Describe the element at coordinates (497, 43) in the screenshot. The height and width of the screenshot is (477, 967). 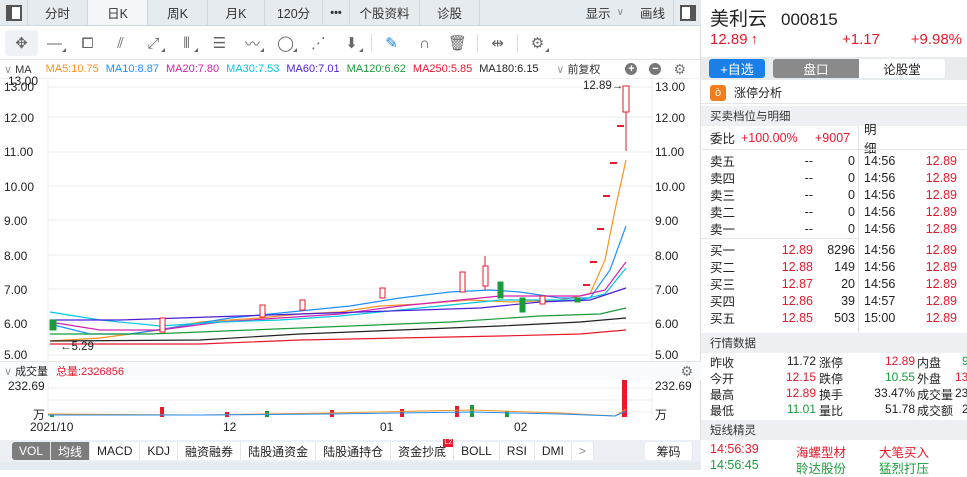
I see `split-tool: ⇹` at that location.